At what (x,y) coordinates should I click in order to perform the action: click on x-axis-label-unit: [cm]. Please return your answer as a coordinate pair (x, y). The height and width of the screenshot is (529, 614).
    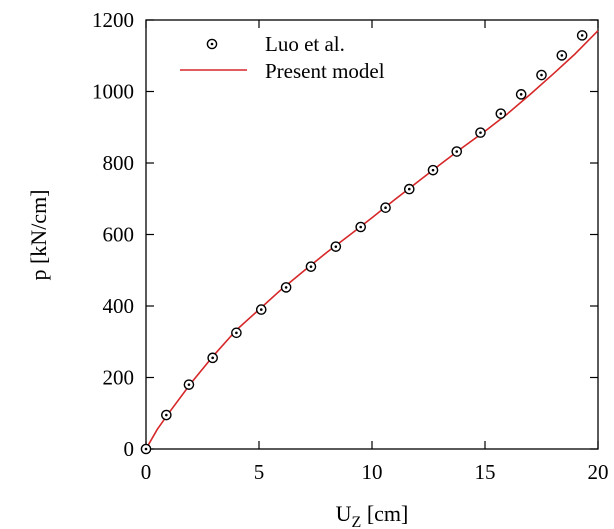
    Looking at the image, I should click on (384, 513).